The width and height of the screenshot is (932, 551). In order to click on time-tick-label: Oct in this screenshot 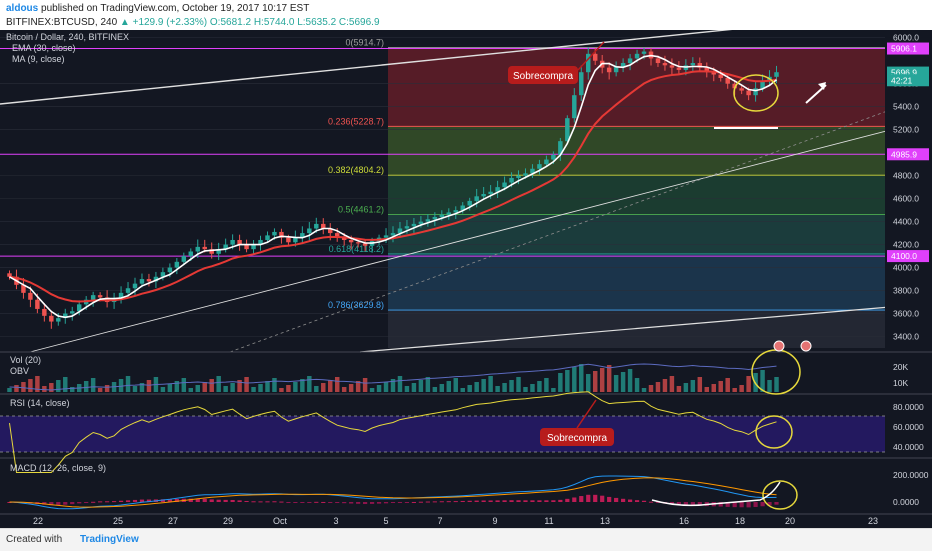, I will do `click(280, 521)`.